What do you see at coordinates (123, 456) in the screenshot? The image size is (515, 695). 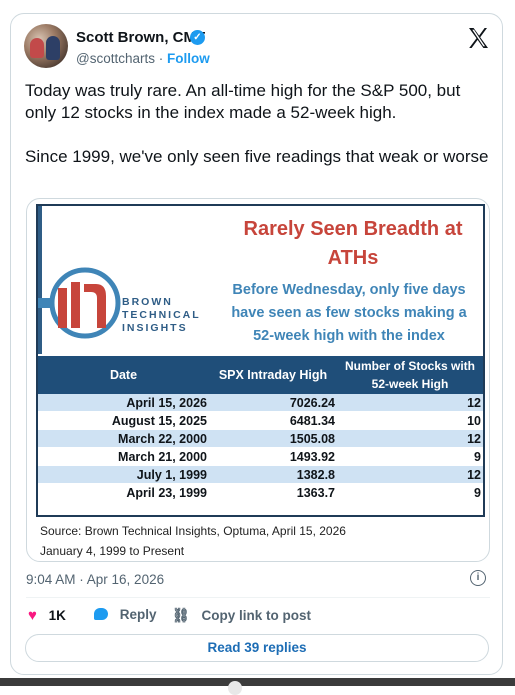 I see `cell-date: March 21, 2000` at bounding box center [123, 456].